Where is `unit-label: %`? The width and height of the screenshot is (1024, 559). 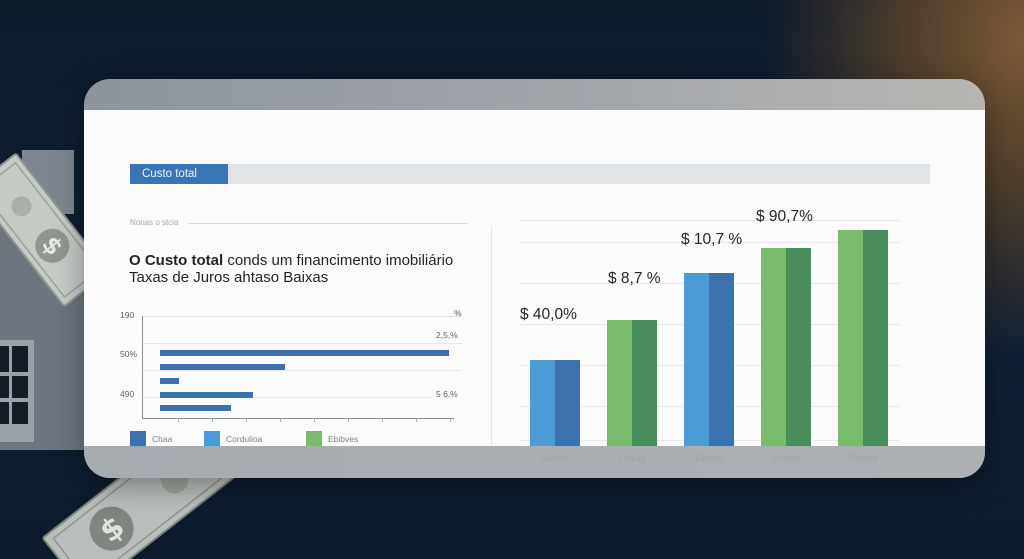 unit-label: % is located at coordinates (458, 313).